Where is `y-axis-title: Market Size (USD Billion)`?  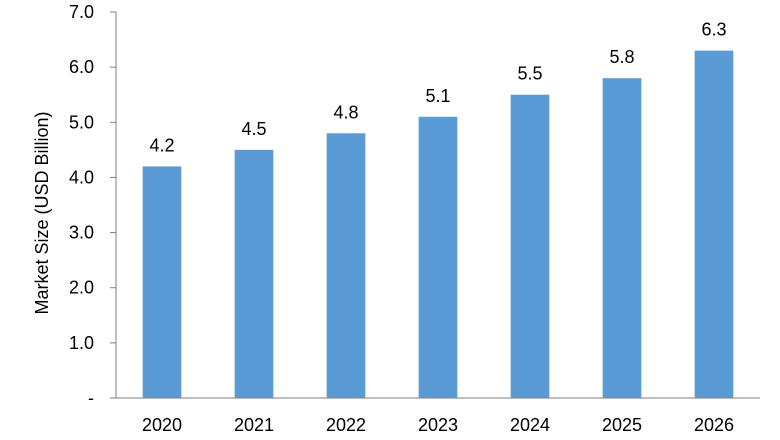
y-axis-title: Market Size (USD Billion) is located at coordinates (42, 212).